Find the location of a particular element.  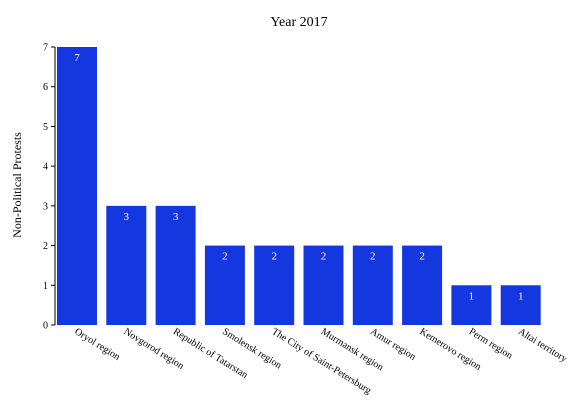

chart-title: Year 2017 is located at coordinates (298, 22).